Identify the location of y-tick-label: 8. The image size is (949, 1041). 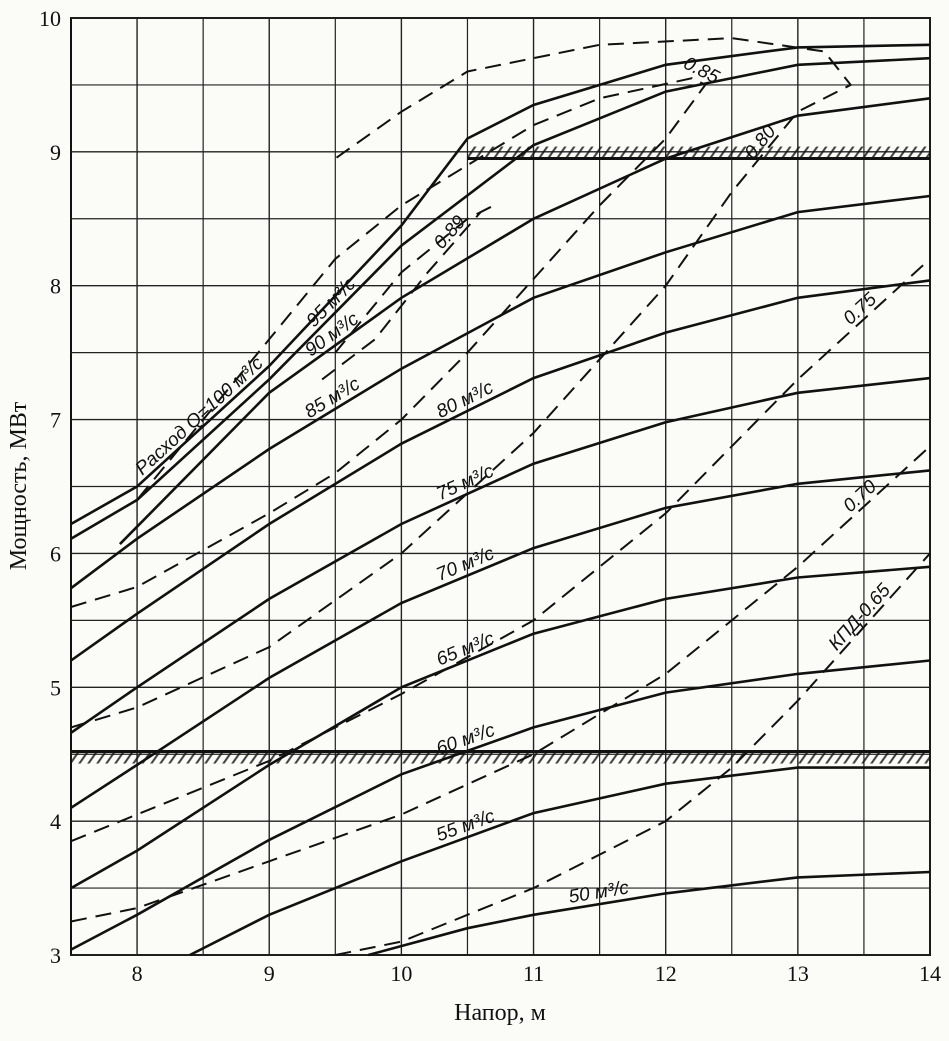
(55, 286).